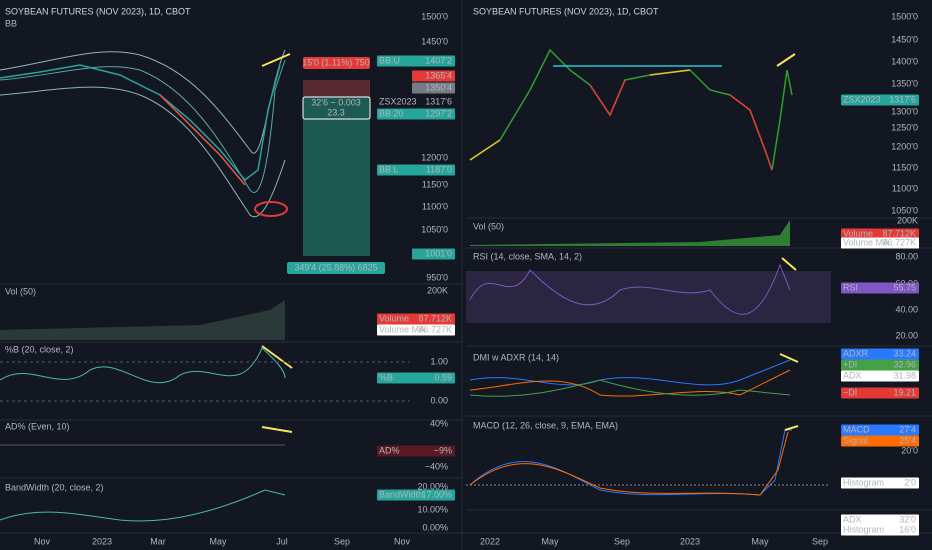 The image size is (932, 550). What do you see at coordinates (438, 60) in the screenshot?
I see `badge-value: 1407'2` at bounding box center [438, 60].